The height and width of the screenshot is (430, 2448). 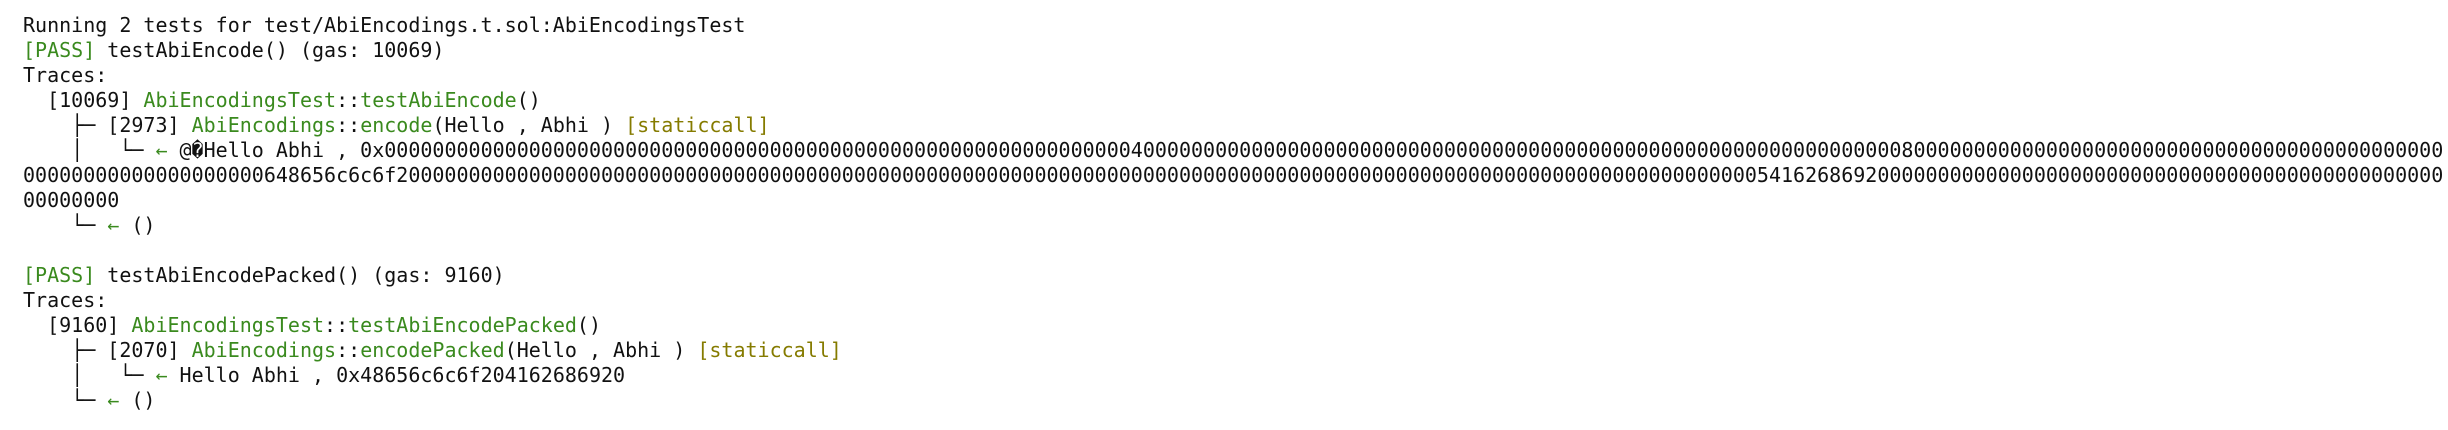 I want to click on terminal-line, so click(x=1235, y=250).